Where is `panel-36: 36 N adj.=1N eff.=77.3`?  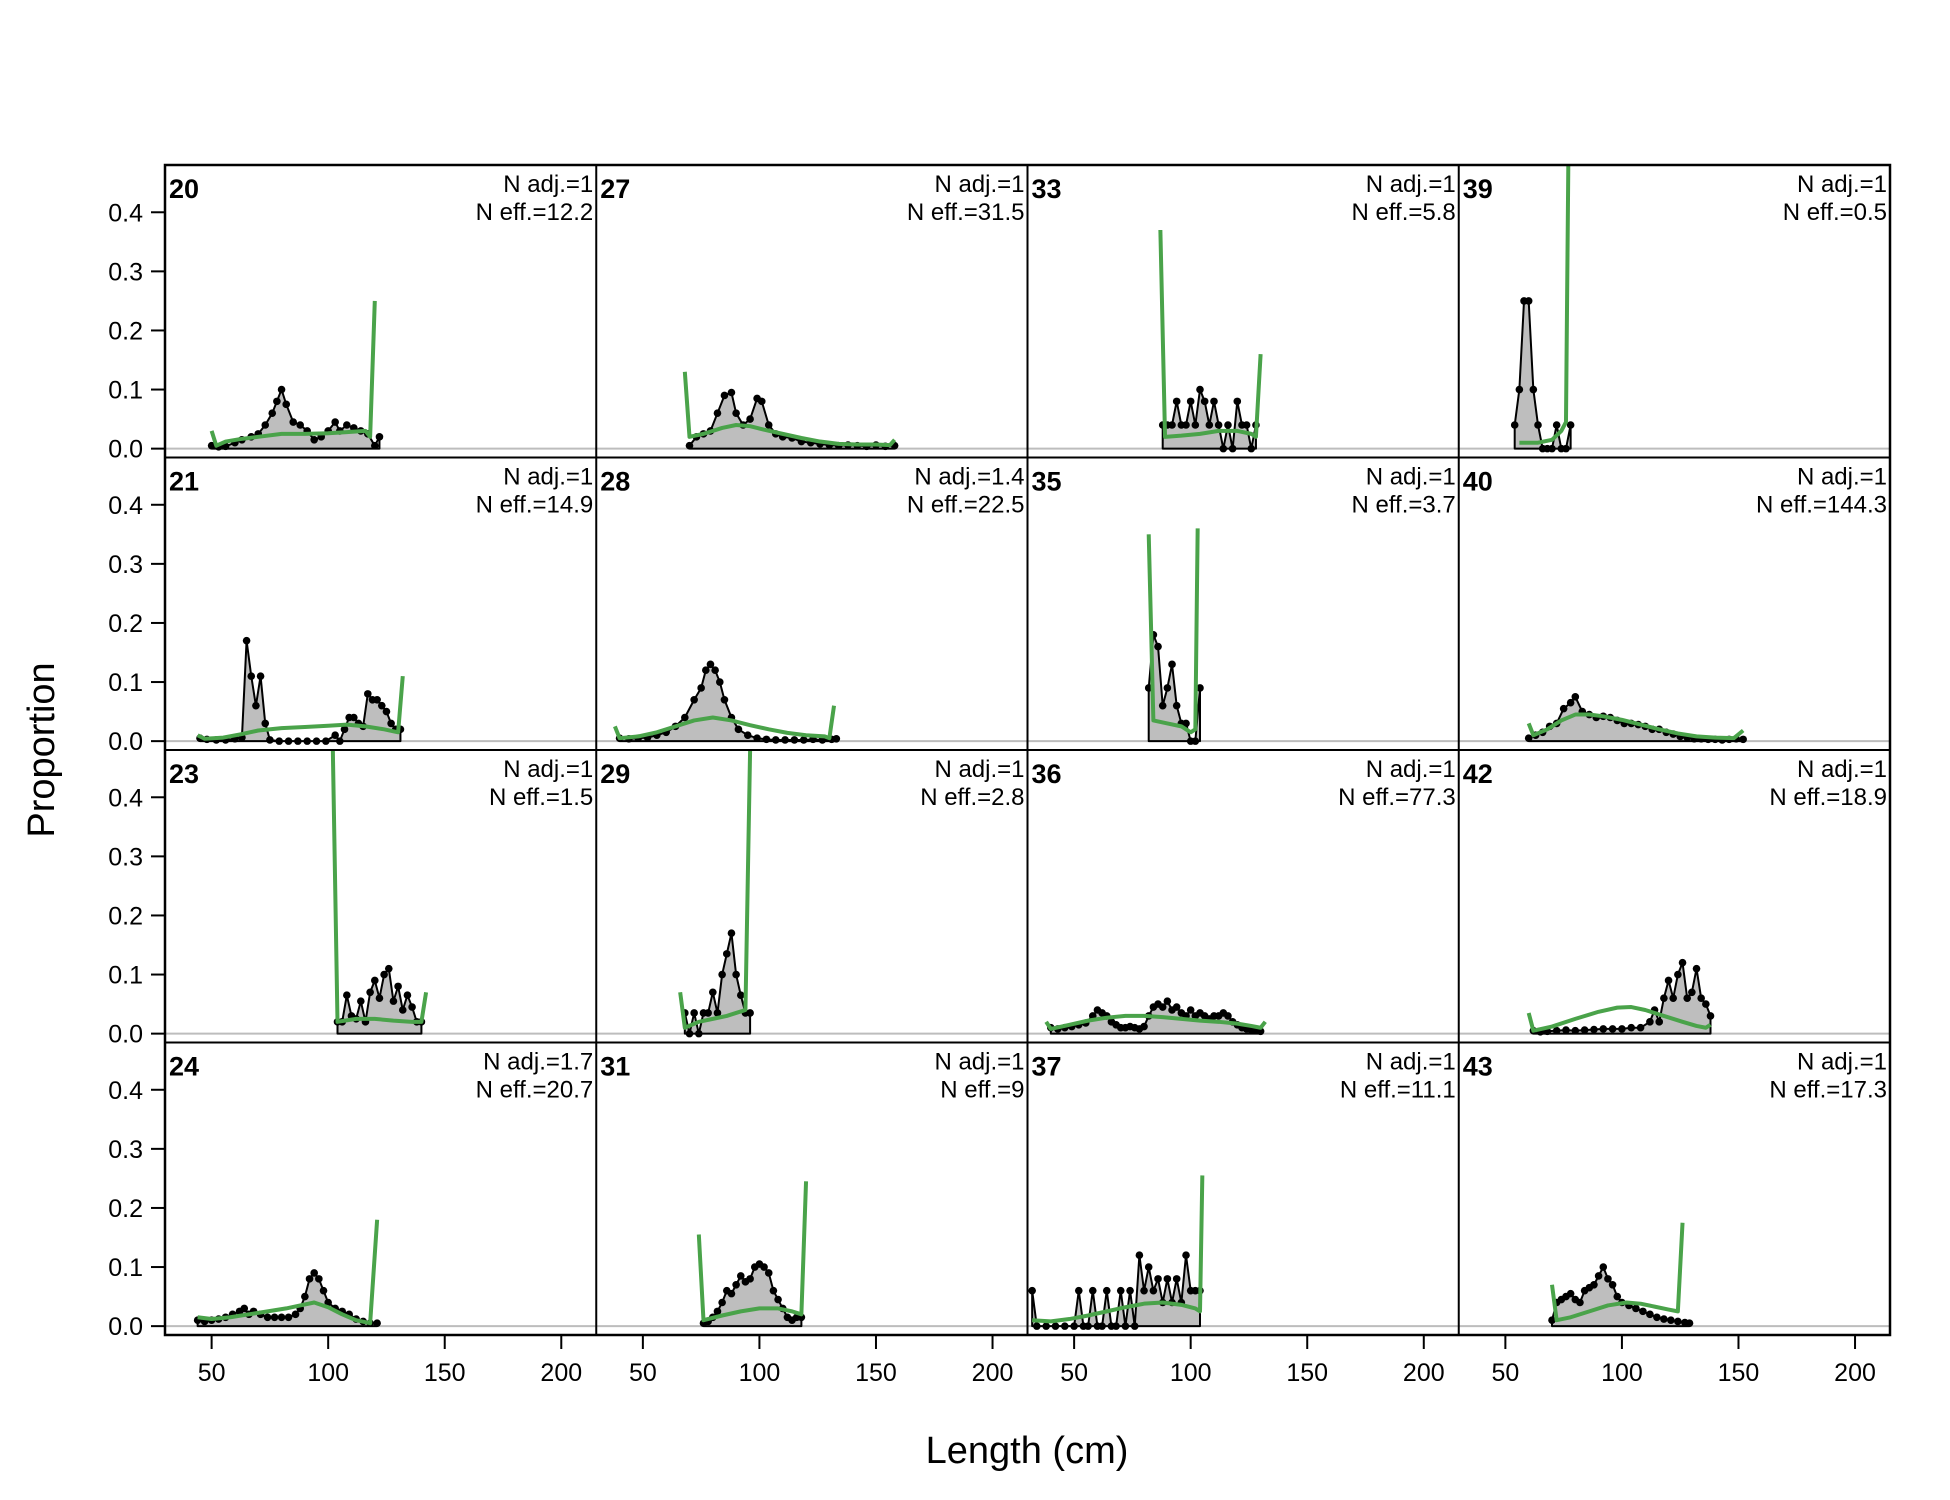 panel-36: 36 N adj.=1N eff.=77.3 is located at coordinates (1243, 896).